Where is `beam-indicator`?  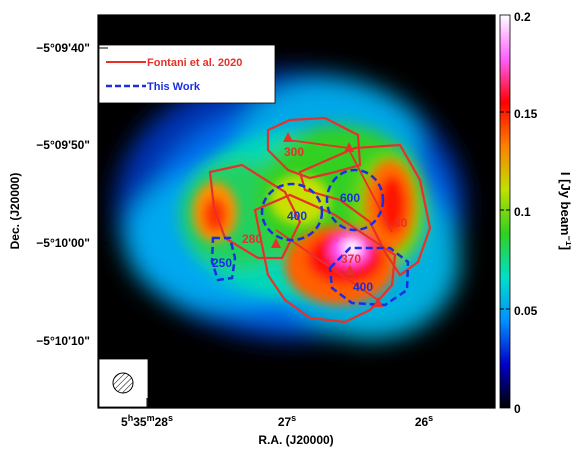
beam-indicator is located at coordinates (123, 383).